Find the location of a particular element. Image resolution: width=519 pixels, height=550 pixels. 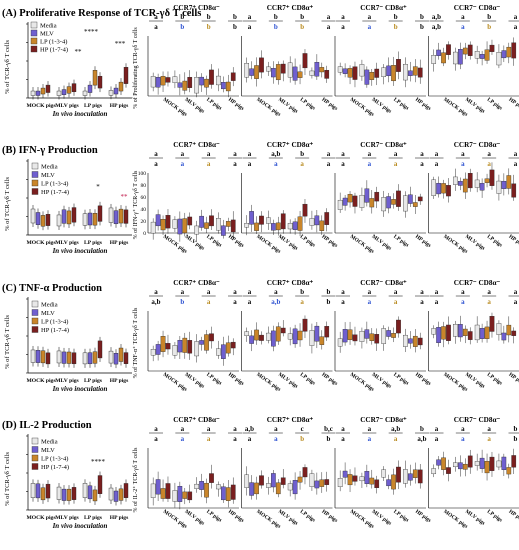

legend-swatch-lp is located at coordinates (35, 321).